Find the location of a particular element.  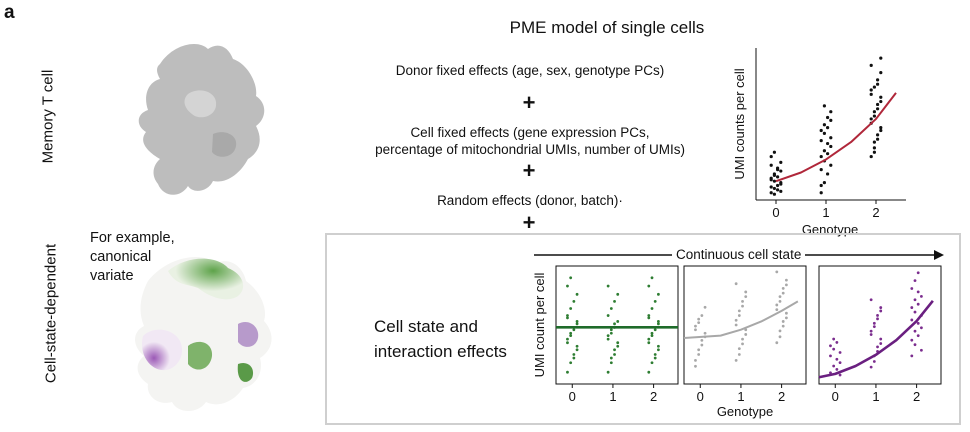

variate-purple-patch is located at coordinates (248, 334).